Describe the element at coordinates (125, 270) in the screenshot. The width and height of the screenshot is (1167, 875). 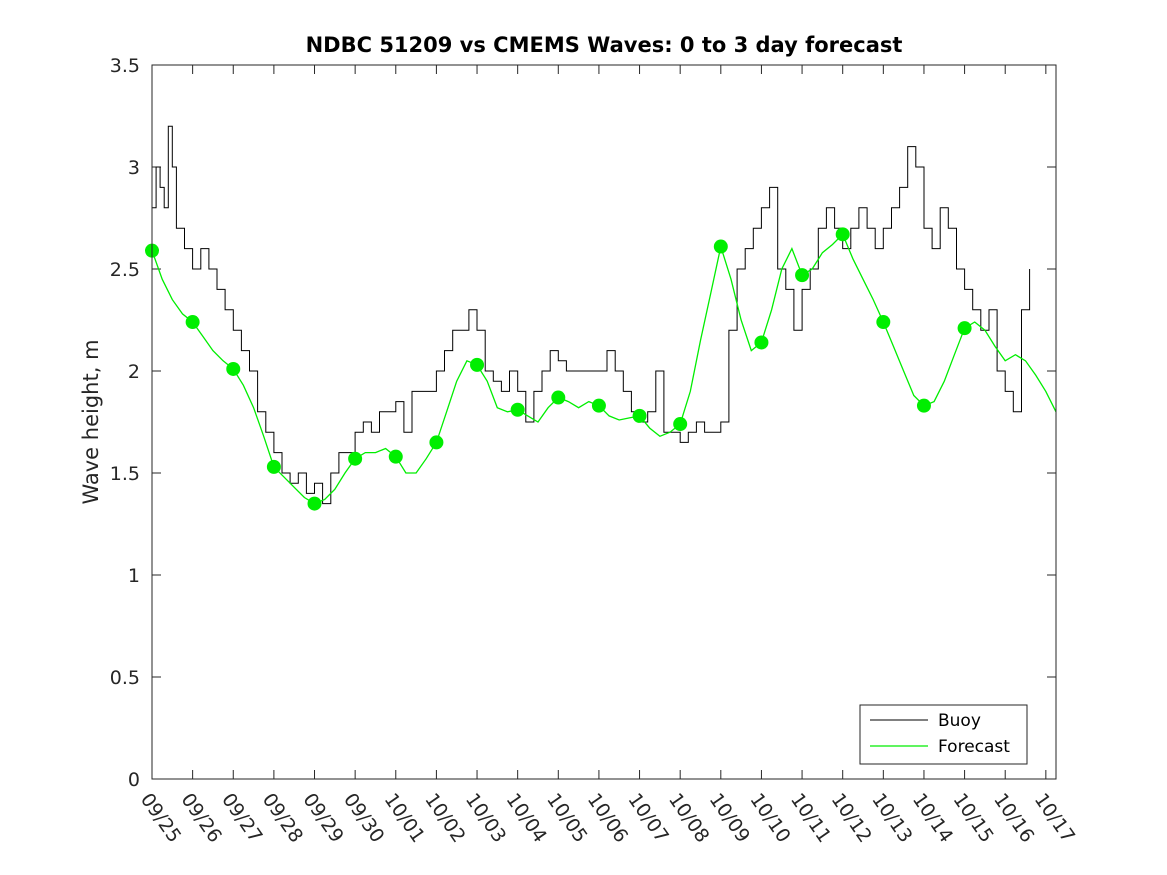
I see `y-tick-label: 2.5` at that location.